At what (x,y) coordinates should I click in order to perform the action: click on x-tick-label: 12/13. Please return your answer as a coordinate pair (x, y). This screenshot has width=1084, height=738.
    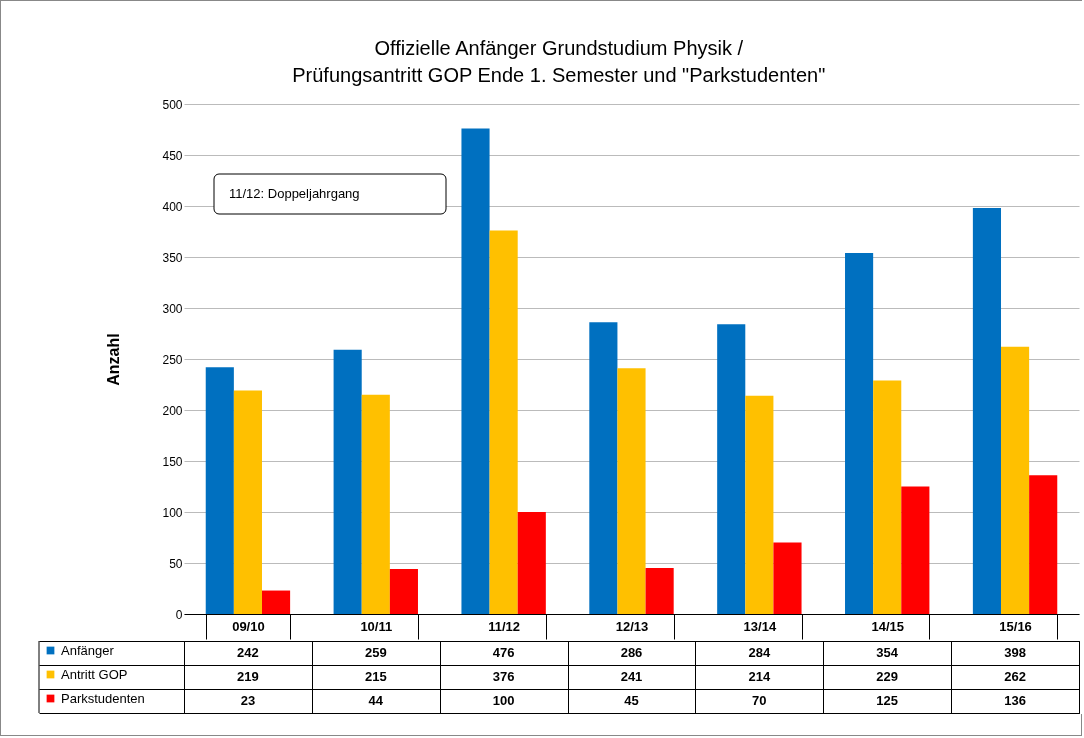
    Looking at the image, I should click on (632, 626).